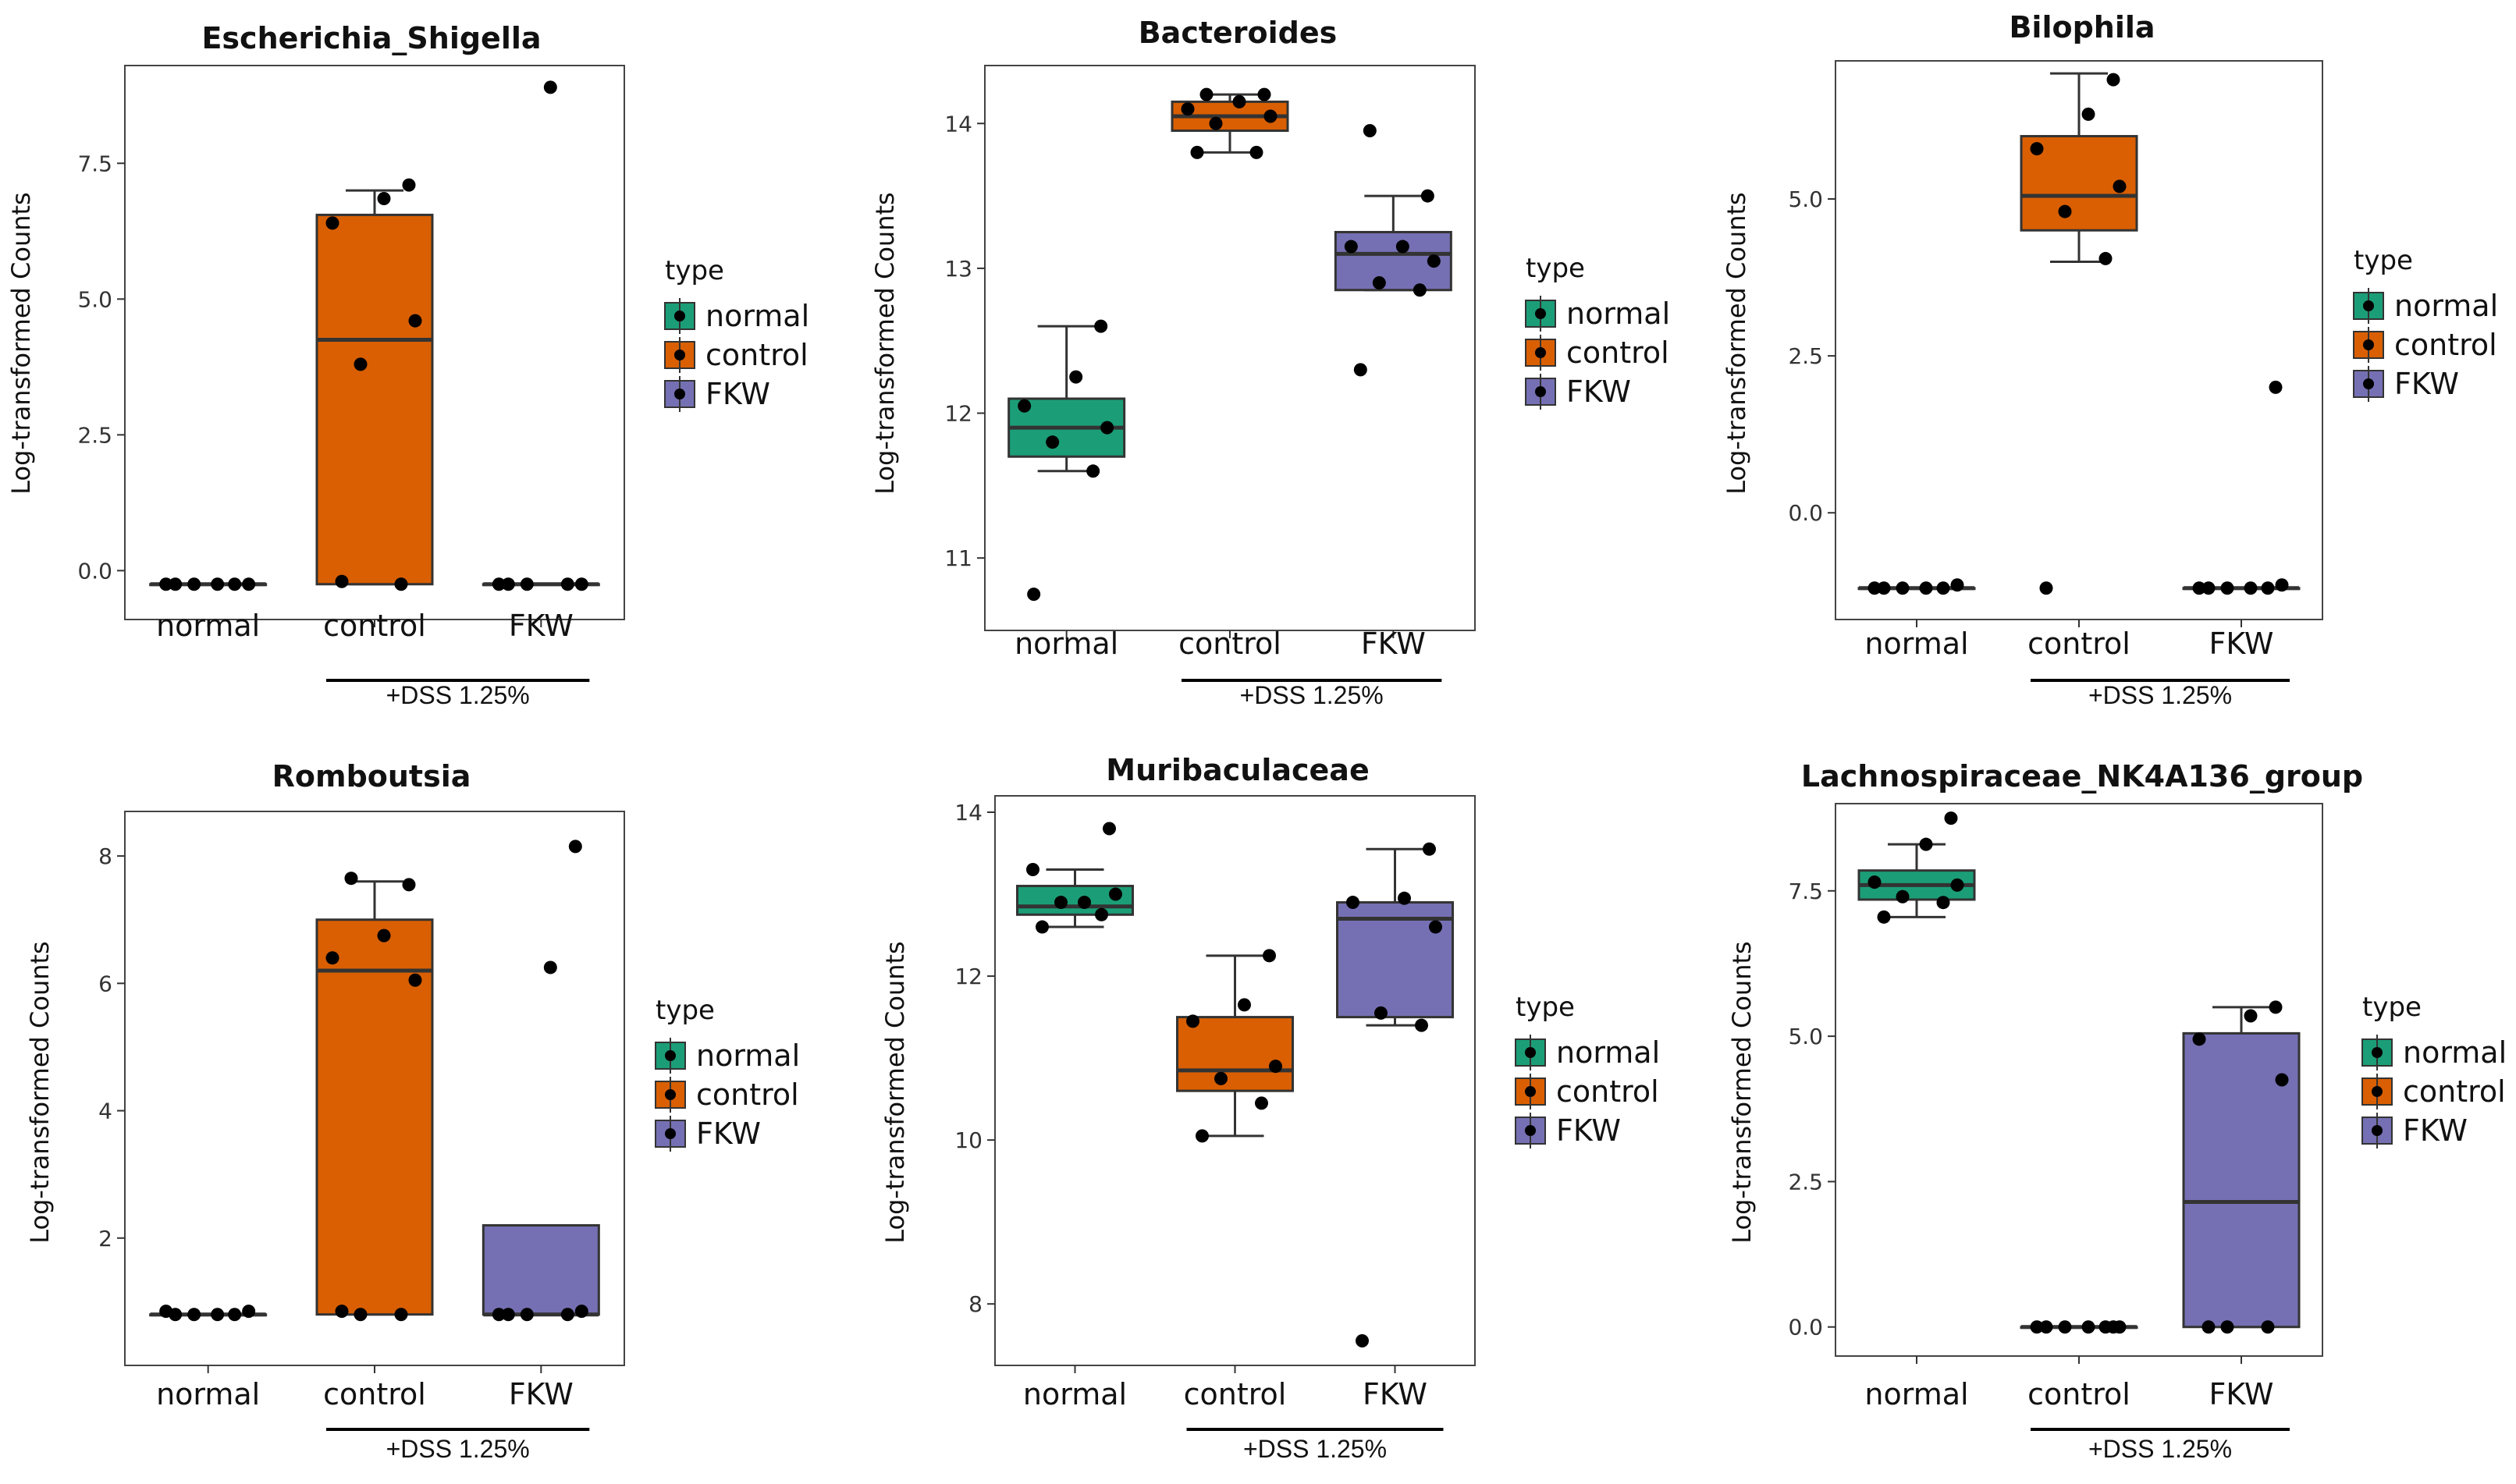 Image resolution: width=2516 pixels, height=1484 pixels. I want to click on y-tick-label: 10, so click(969, 1140).